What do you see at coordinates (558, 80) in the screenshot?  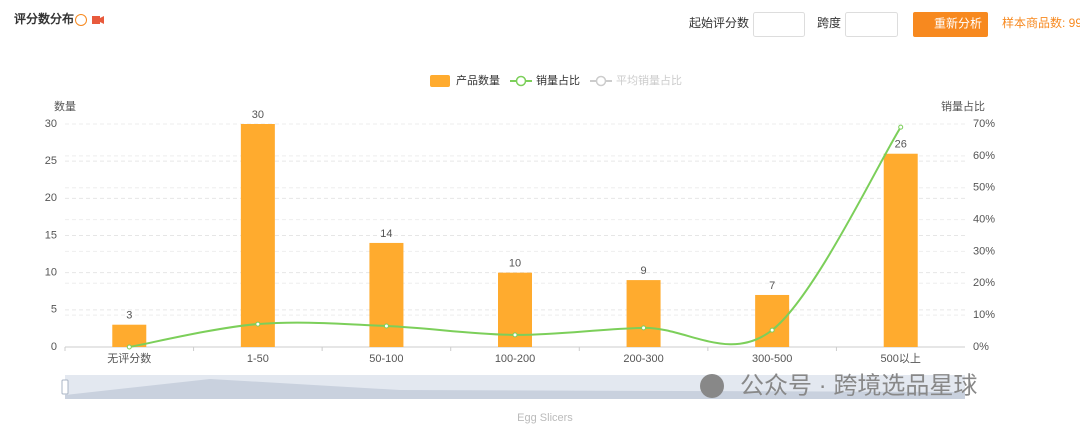 I see `legend-label: 销量占比` at bounding box center [558, 80].